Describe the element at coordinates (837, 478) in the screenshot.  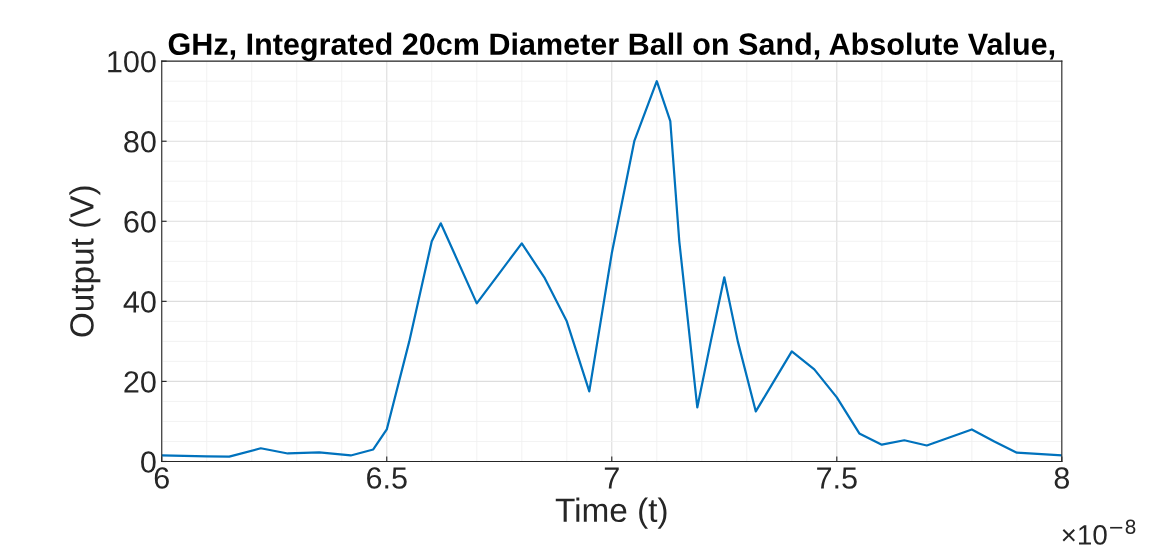
I see `x-tick-label: 7.5` at that location.